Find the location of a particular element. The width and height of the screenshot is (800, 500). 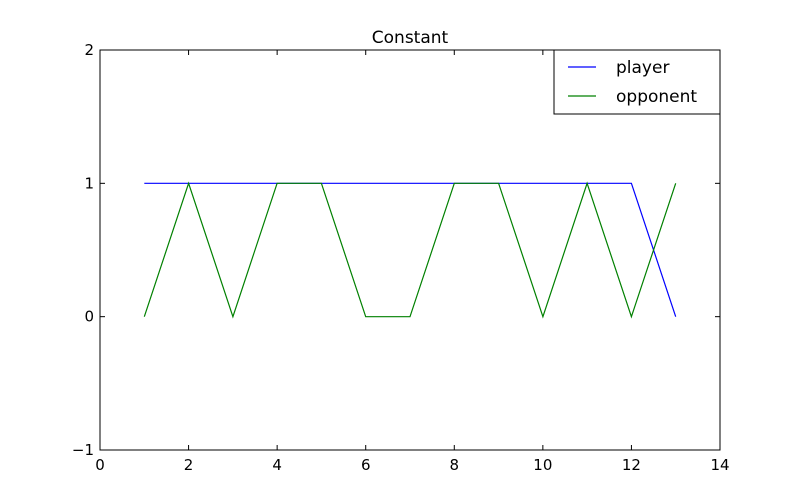

x-tick-label: 0 is located at coordinates (100, 465).